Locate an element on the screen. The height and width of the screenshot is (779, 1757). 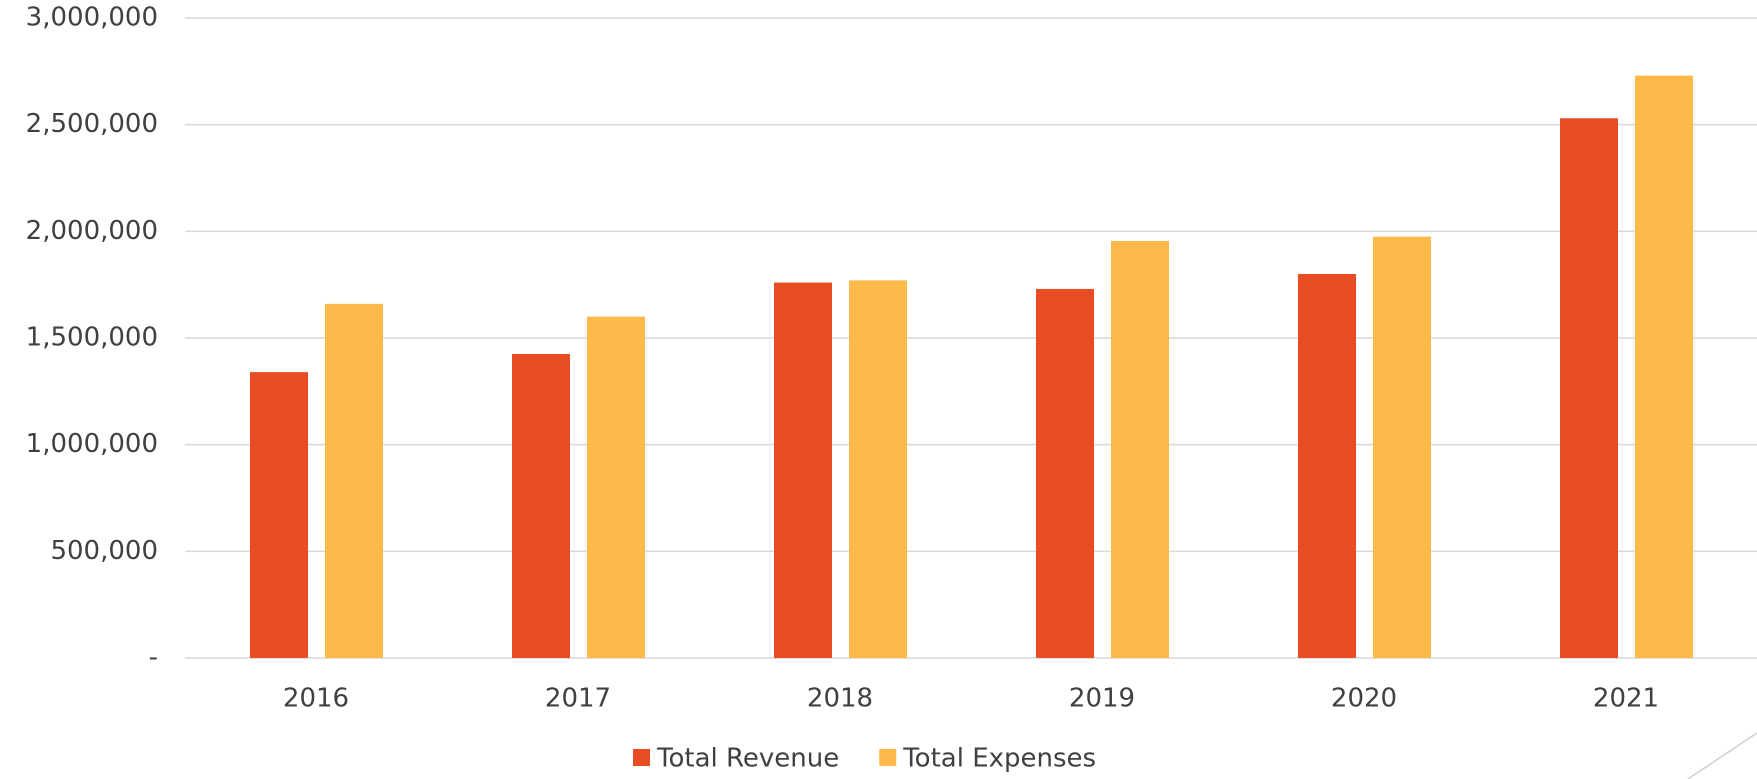
x-tick-label: 2020 is located at coordinates (1364, 699).